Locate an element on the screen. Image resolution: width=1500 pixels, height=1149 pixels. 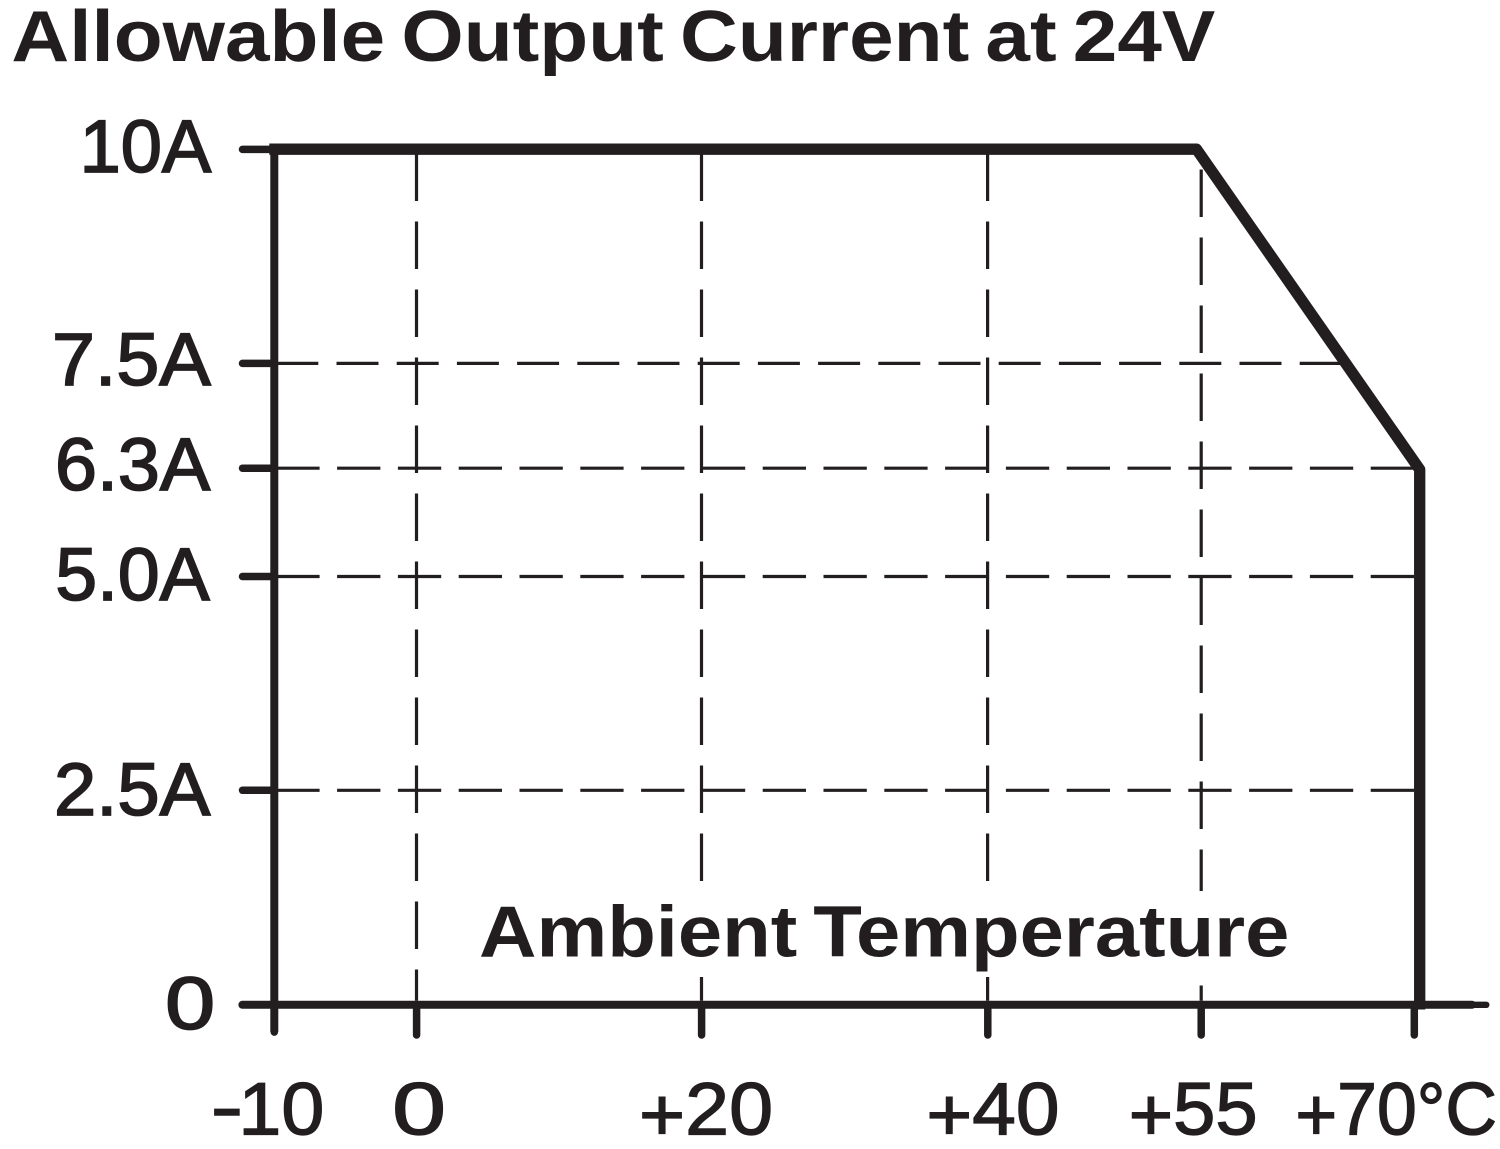
svg-text: +20 is located at coordinates (706, 1109).